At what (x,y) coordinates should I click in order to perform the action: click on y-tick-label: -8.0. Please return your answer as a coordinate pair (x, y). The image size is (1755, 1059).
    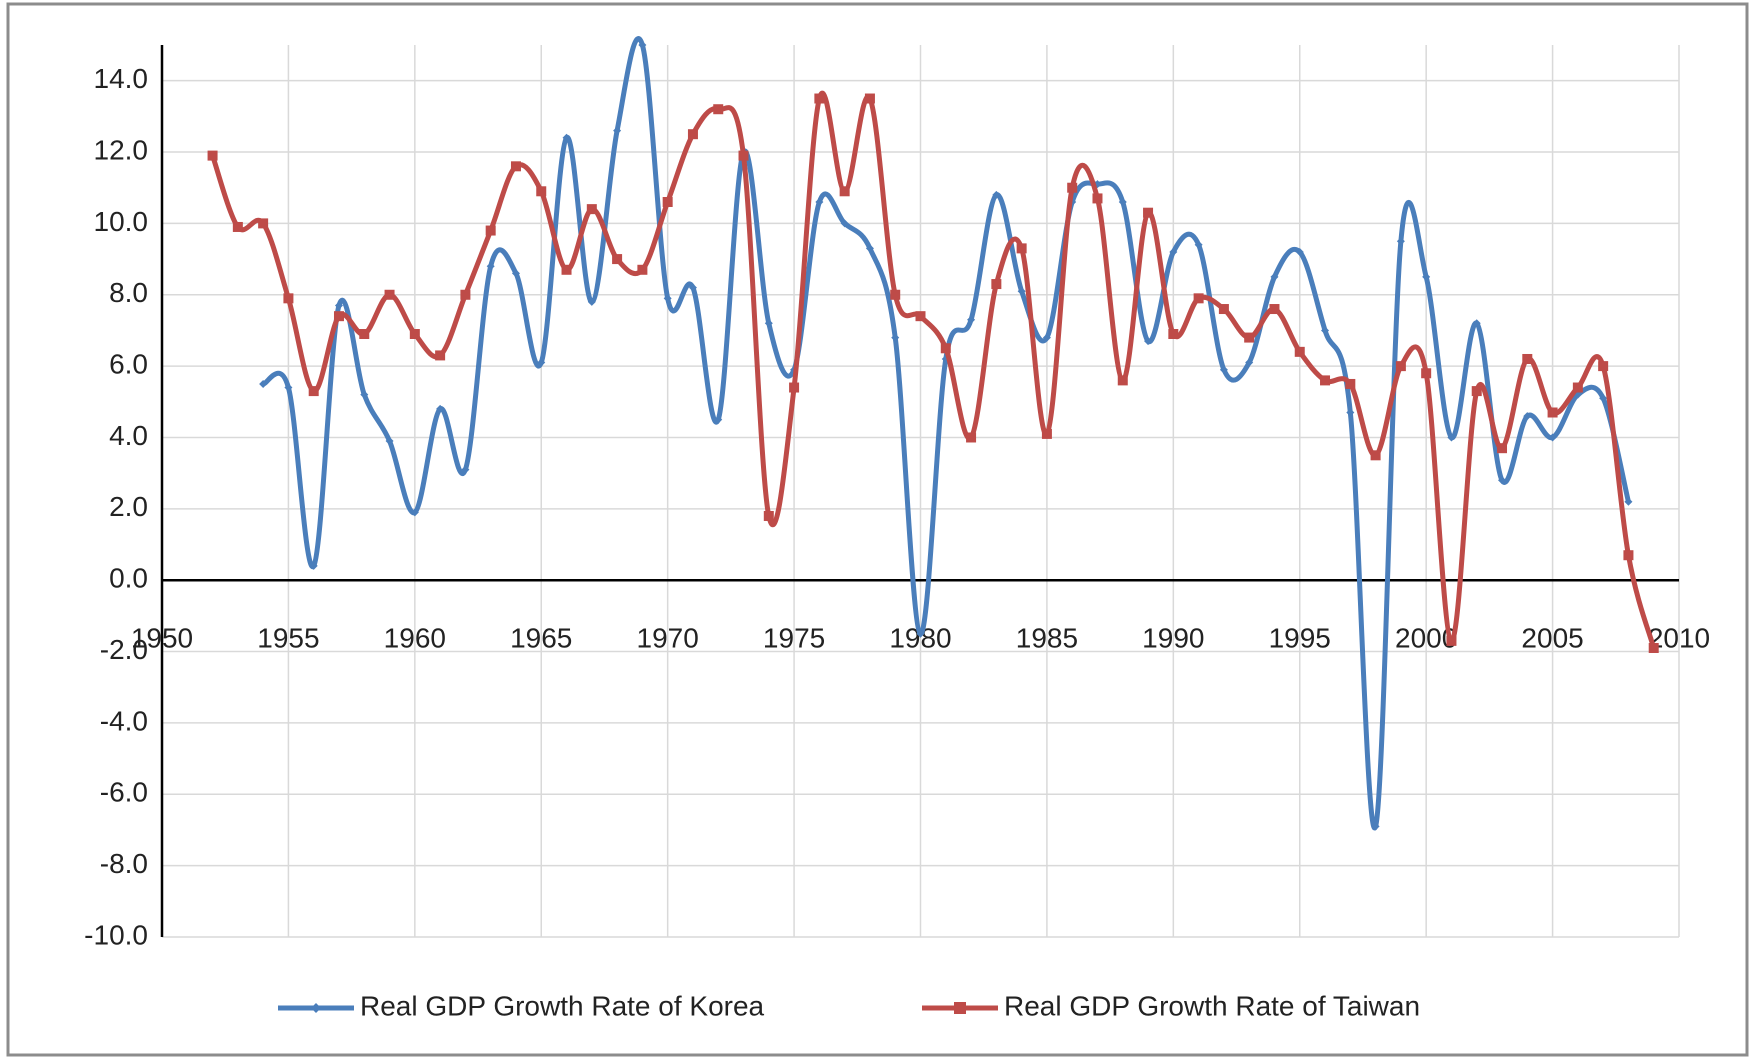
    Looking at the image, I should click on (124, 863).